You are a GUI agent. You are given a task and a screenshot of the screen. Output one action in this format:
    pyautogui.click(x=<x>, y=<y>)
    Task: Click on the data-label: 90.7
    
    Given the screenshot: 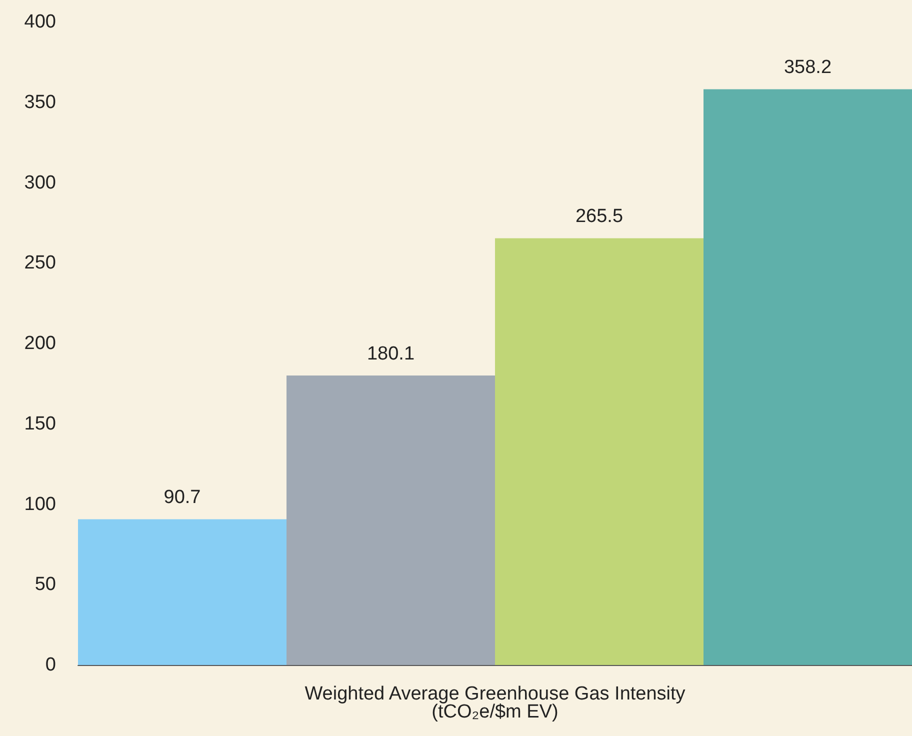 What is the action you would take?
    pyautogui.click(x=182, y=497)
    